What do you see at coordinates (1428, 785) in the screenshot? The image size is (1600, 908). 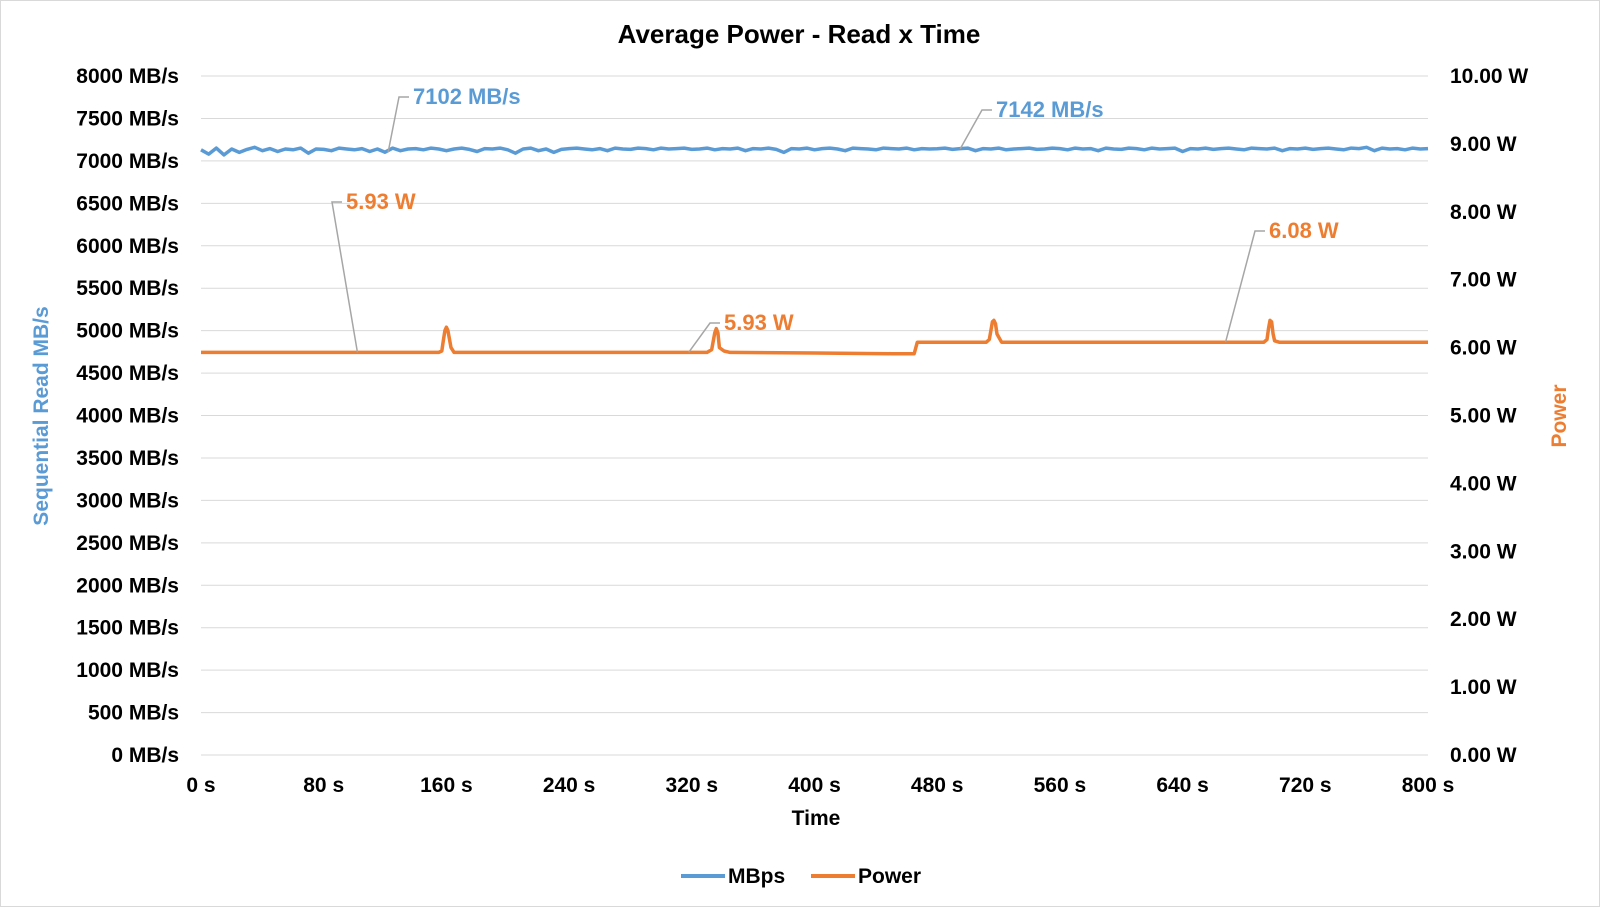 I see `x-tick-label: 800 s` at bounding box center [1428, 785].